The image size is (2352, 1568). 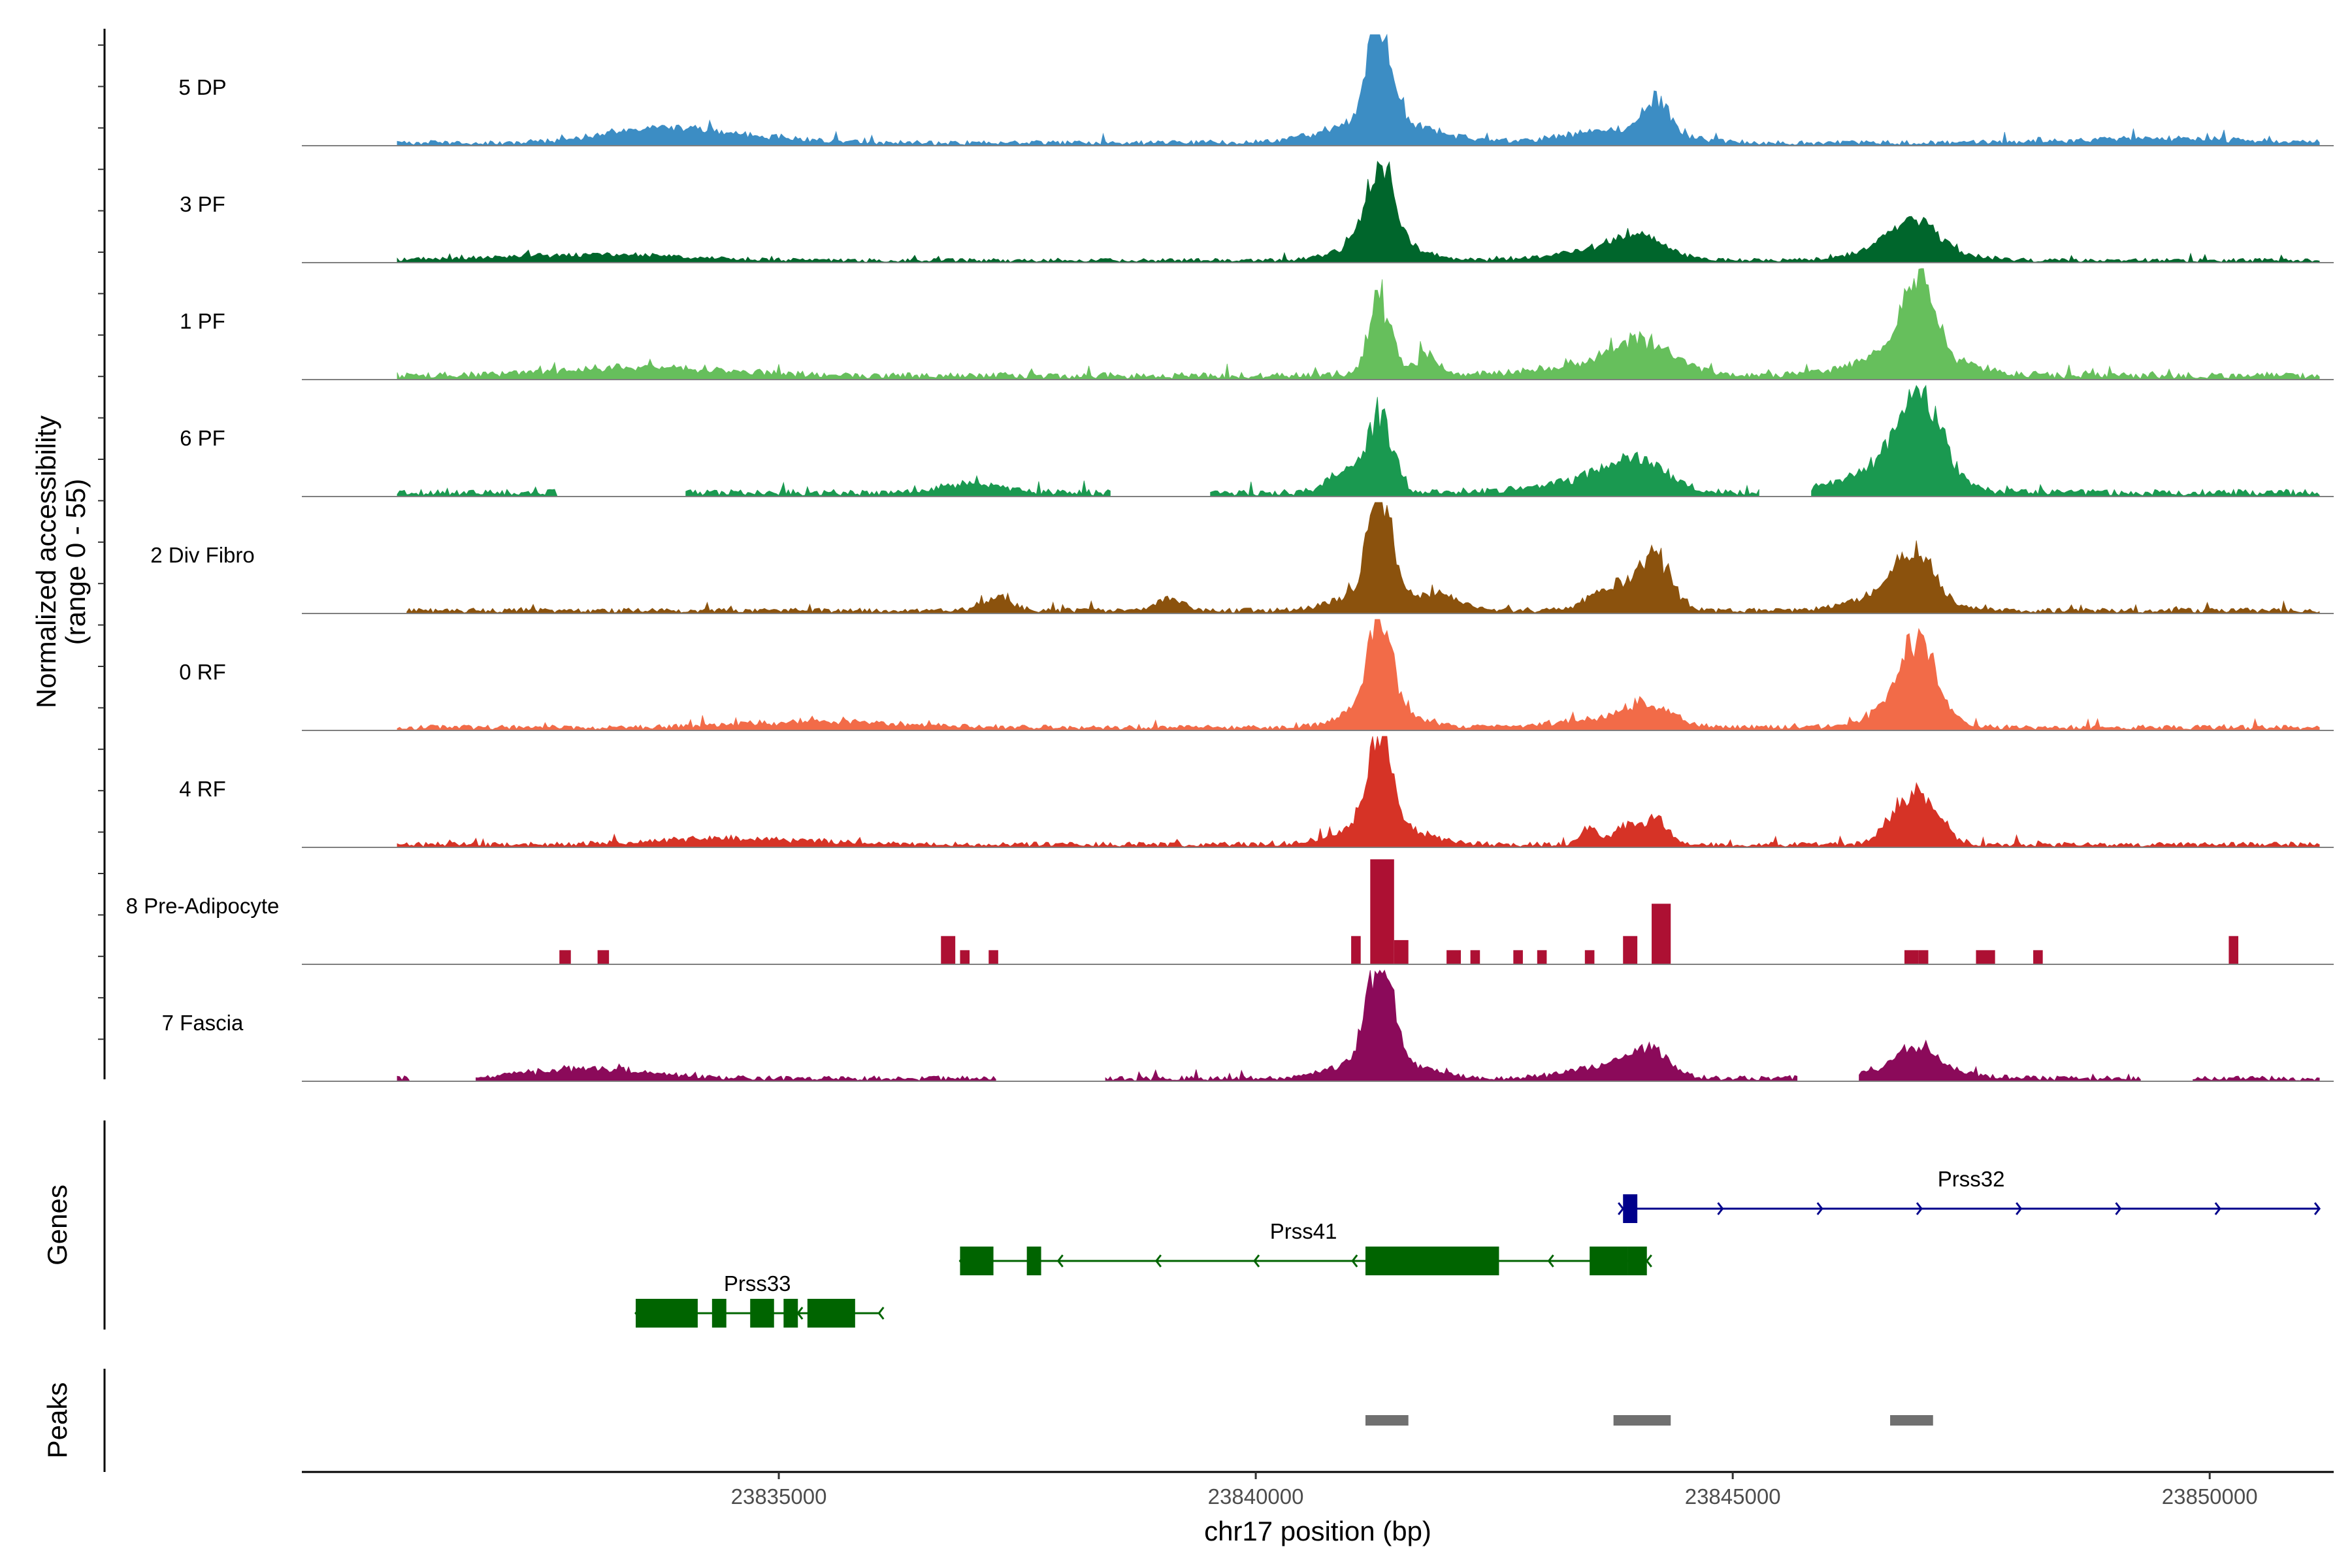 What do you see at coordinates (202, 555) in the screenshot?
I see `track-label: 2 Div Fibro` at bounding box center [202, 555].